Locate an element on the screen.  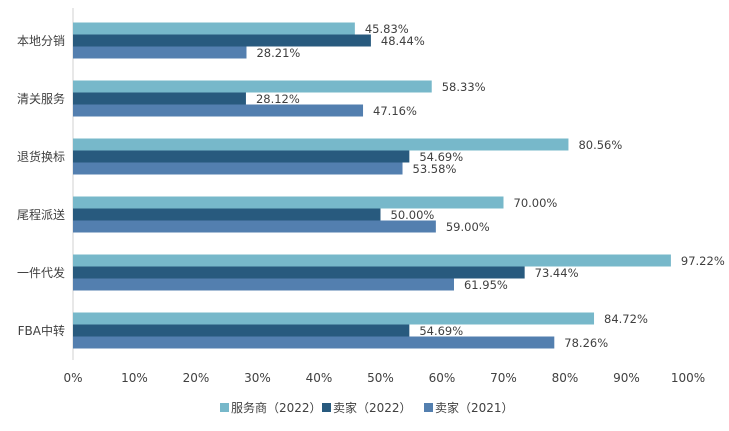
data-label: 28.21% is located at coordinates (278, 53).